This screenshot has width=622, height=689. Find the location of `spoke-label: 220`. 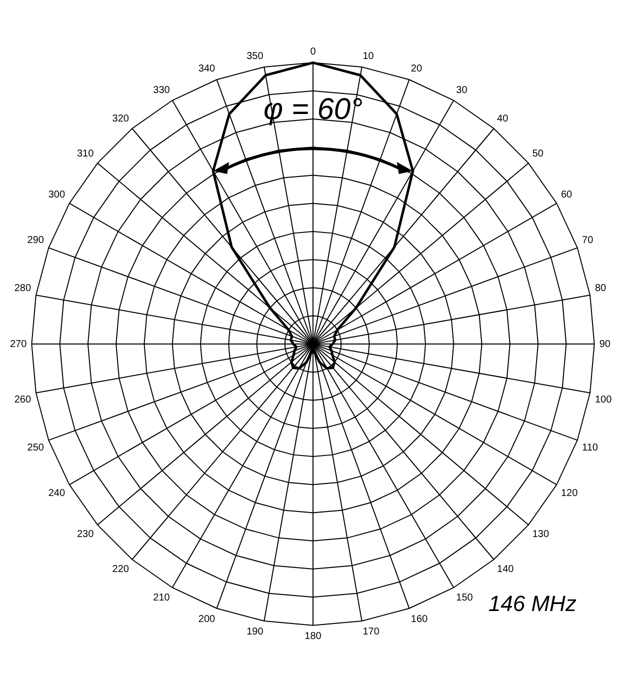

spoke-label: 220 is located at coordinates (121, 570).